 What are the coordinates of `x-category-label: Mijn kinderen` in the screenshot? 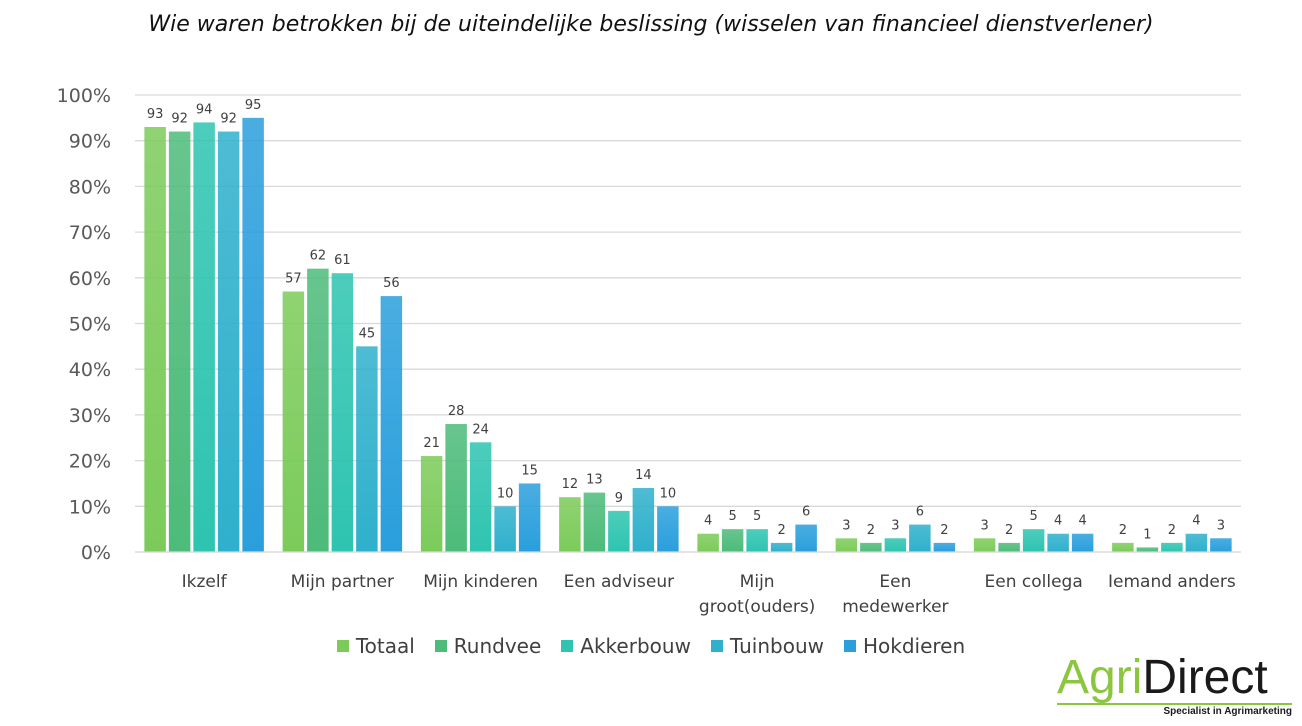 It's located at (480, 582).